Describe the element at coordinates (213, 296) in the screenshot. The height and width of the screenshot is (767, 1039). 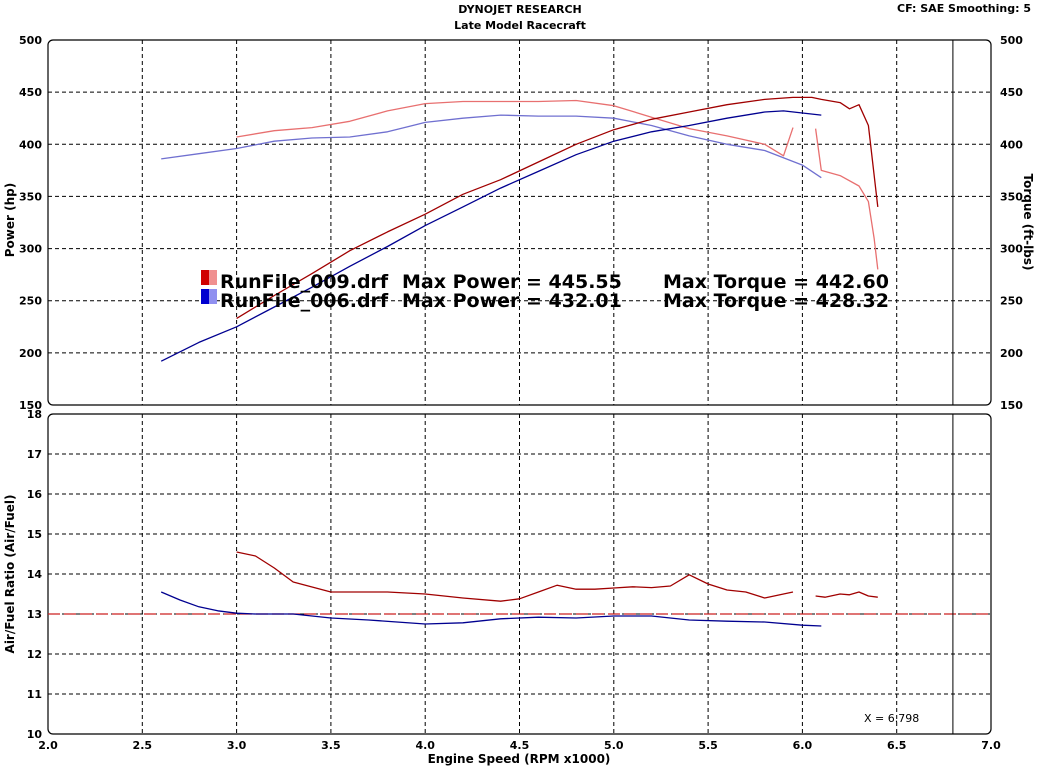
I see `run-006-torque-swatch` at that location.